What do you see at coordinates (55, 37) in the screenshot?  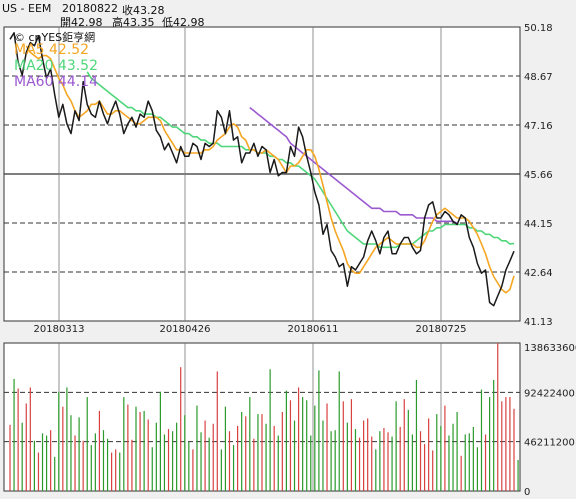 I see `watermark: © cnYES鉅亨網` at bounding box center [55, 37].